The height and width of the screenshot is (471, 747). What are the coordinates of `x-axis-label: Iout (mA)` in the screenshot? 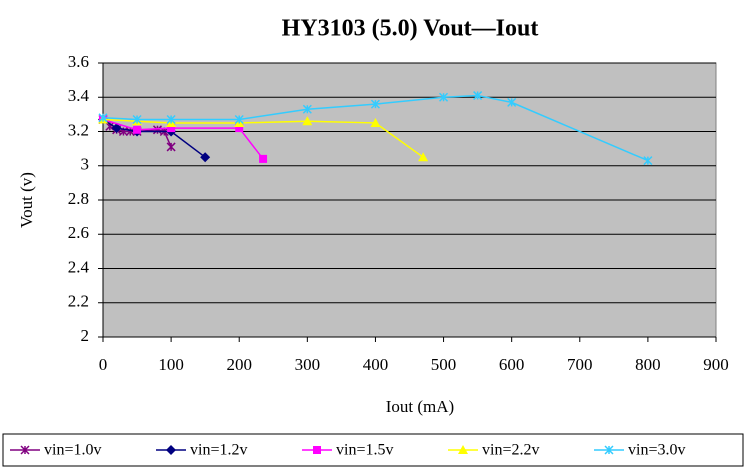 It's located at (420, 406).